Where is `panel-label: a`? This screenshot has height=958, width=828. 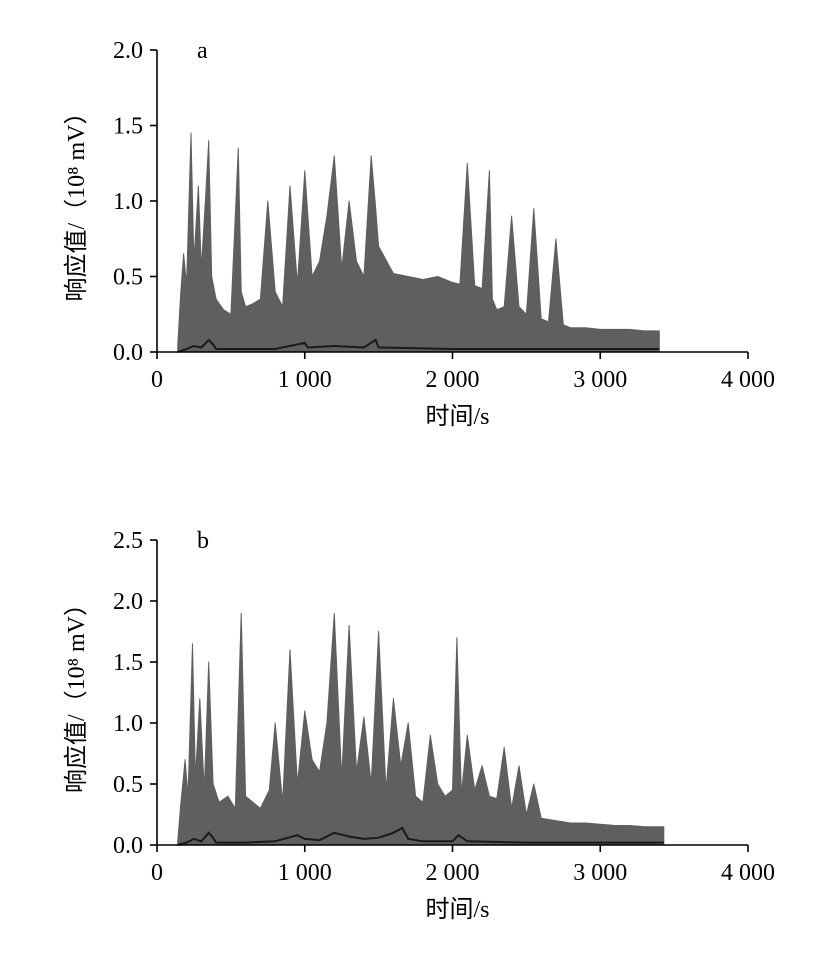 panel-label: a is located at coordinates (202, 51).